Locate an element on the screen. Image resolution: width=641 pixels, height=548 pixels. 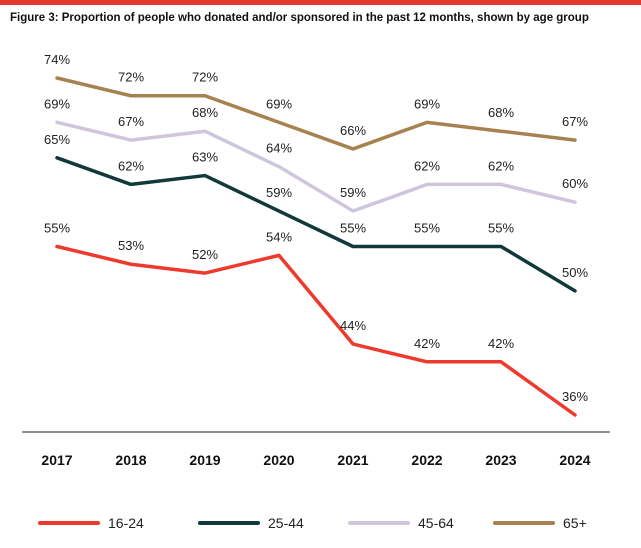
data-label: 60% is located at coordinates (575, 183).